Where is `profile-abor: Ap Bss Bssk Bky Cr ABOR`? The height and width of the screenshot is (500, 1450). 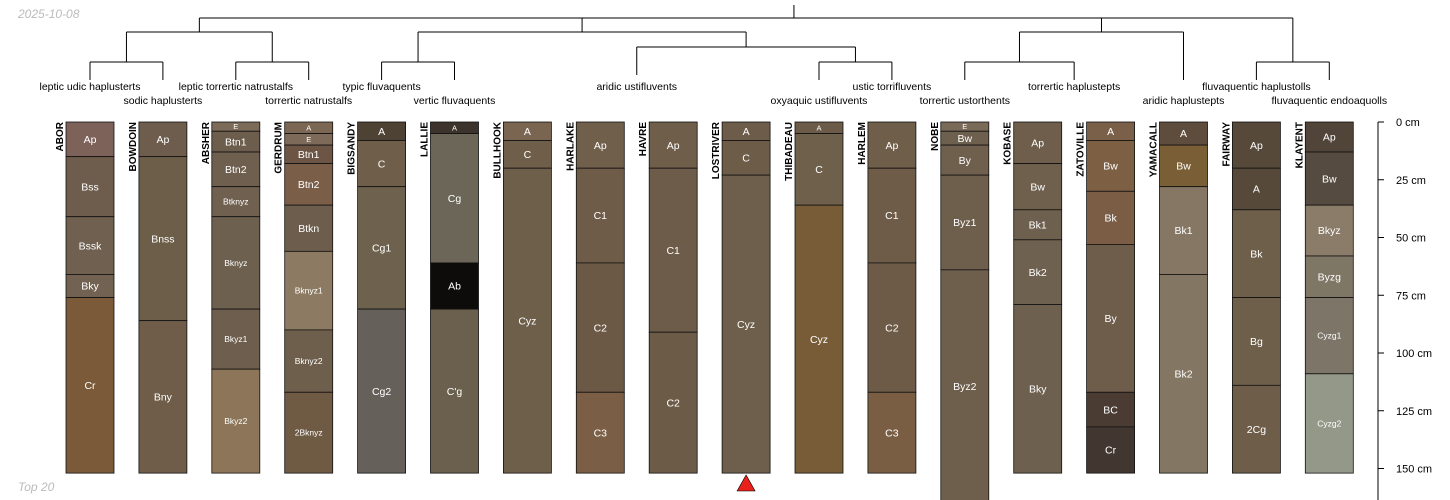 profile-abor: Ap Bss Bssk Bky Cr ABOR is located at coordinates (85, 297).